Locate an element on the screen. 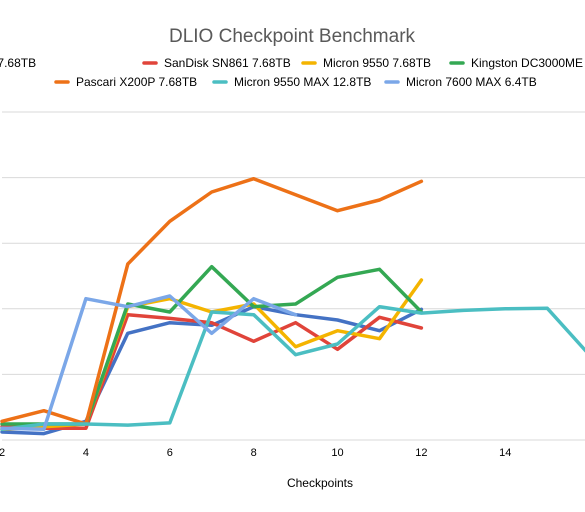 The image size is (585, 512). legend-label: Solidigm PS1010 7.68TB is located at coordinates (18, 63).